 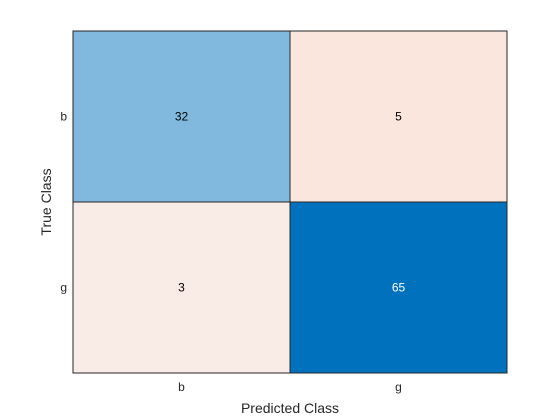 I want to click on cell-value-b-b: 32, so click(x=182, y=117).